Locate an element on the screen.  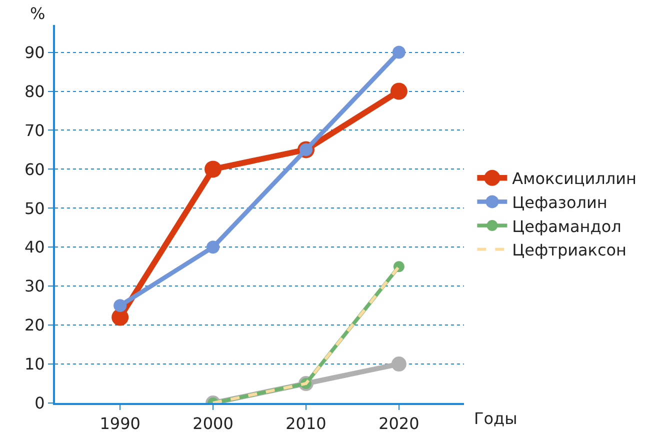
x-tick-label: 2020 is located at coordinates (399, 424).